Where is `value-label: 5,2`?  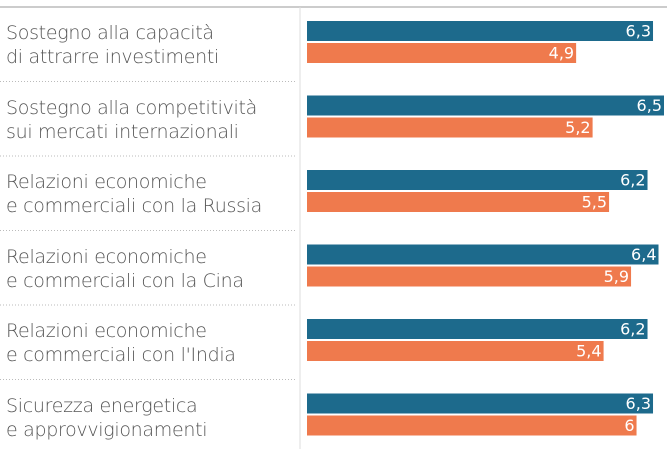 value-label: 5,2 is located at coordinates (577, 127).